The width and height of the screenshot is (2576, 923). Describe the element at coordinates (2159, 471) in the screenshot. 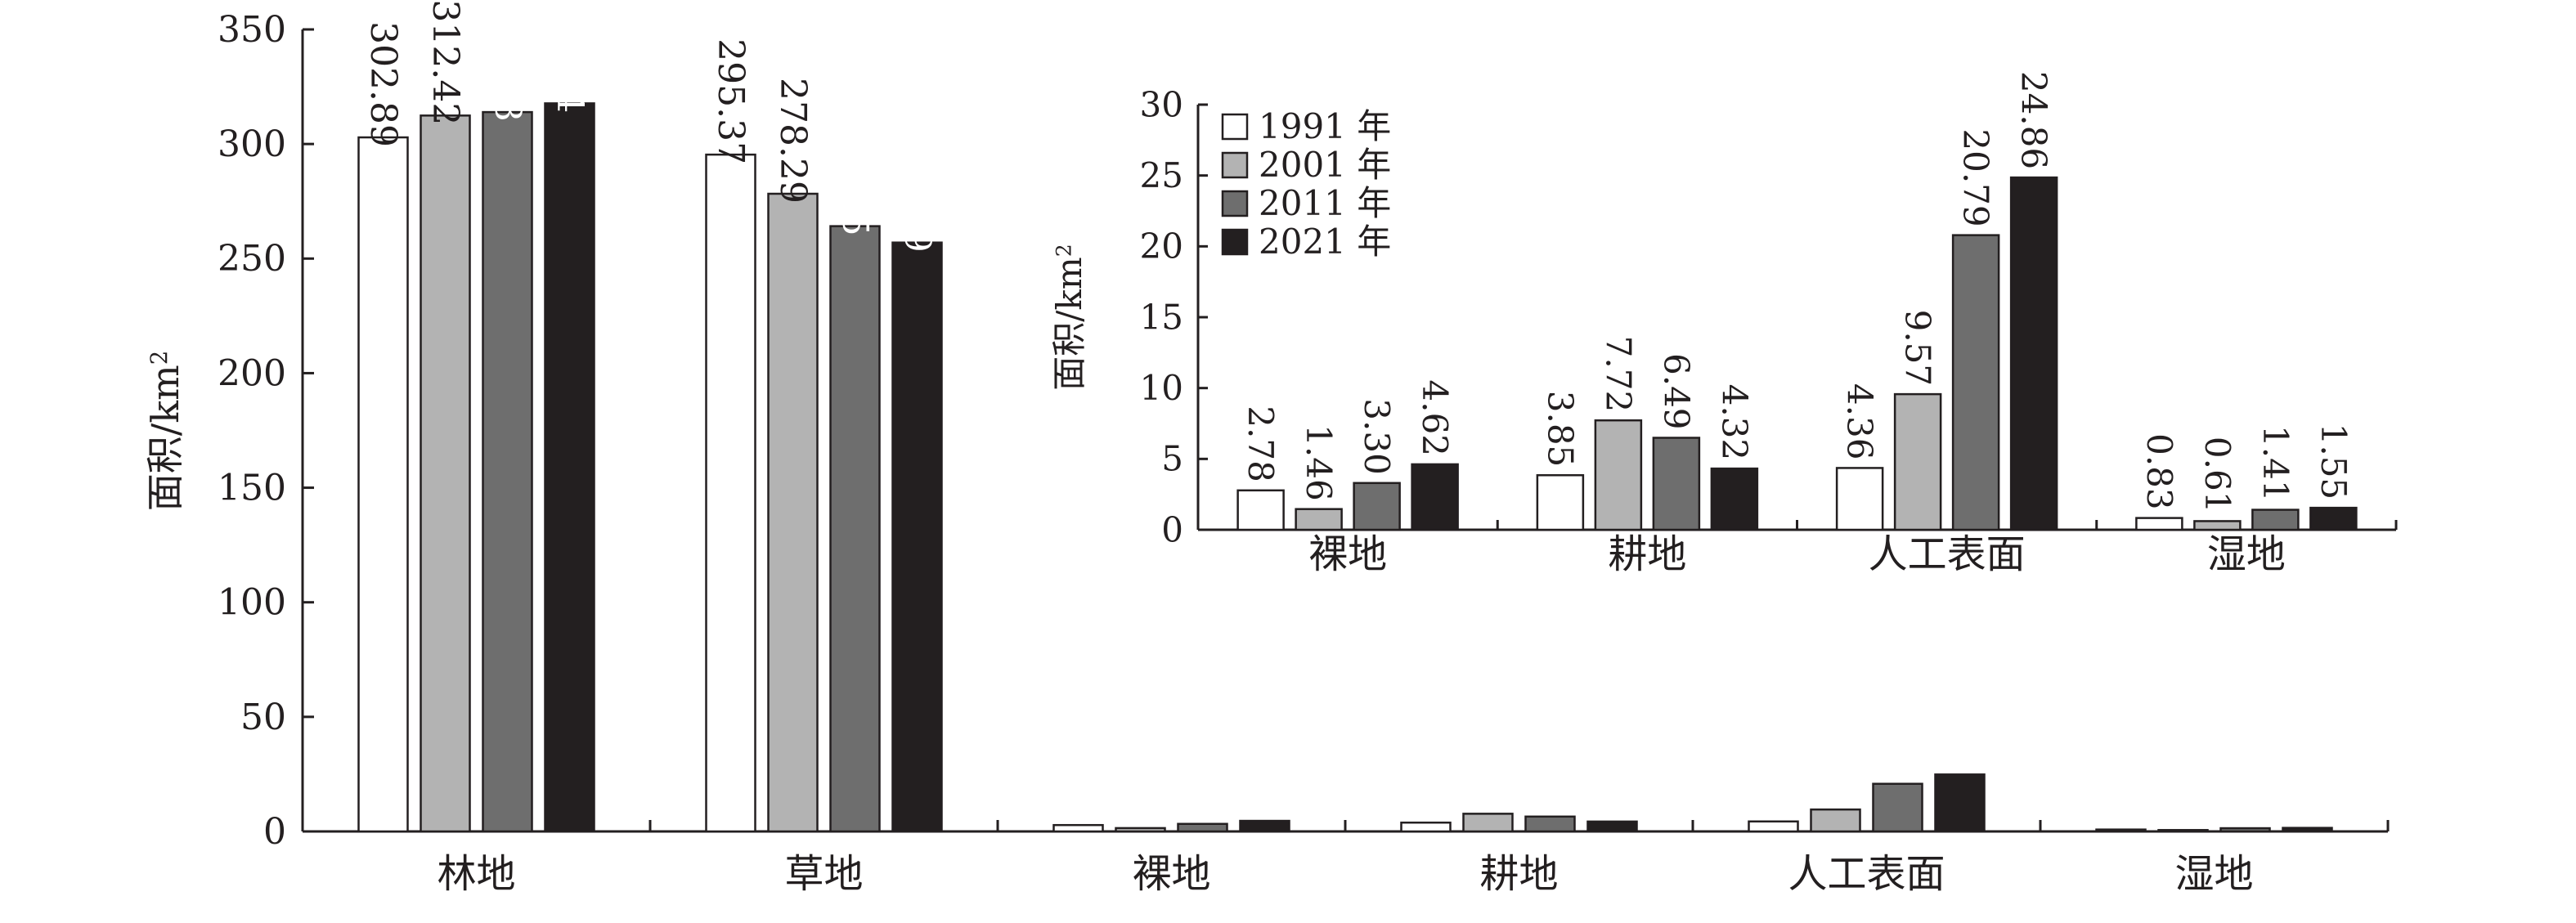

I see `inset-data-label: 0.83` at that location.